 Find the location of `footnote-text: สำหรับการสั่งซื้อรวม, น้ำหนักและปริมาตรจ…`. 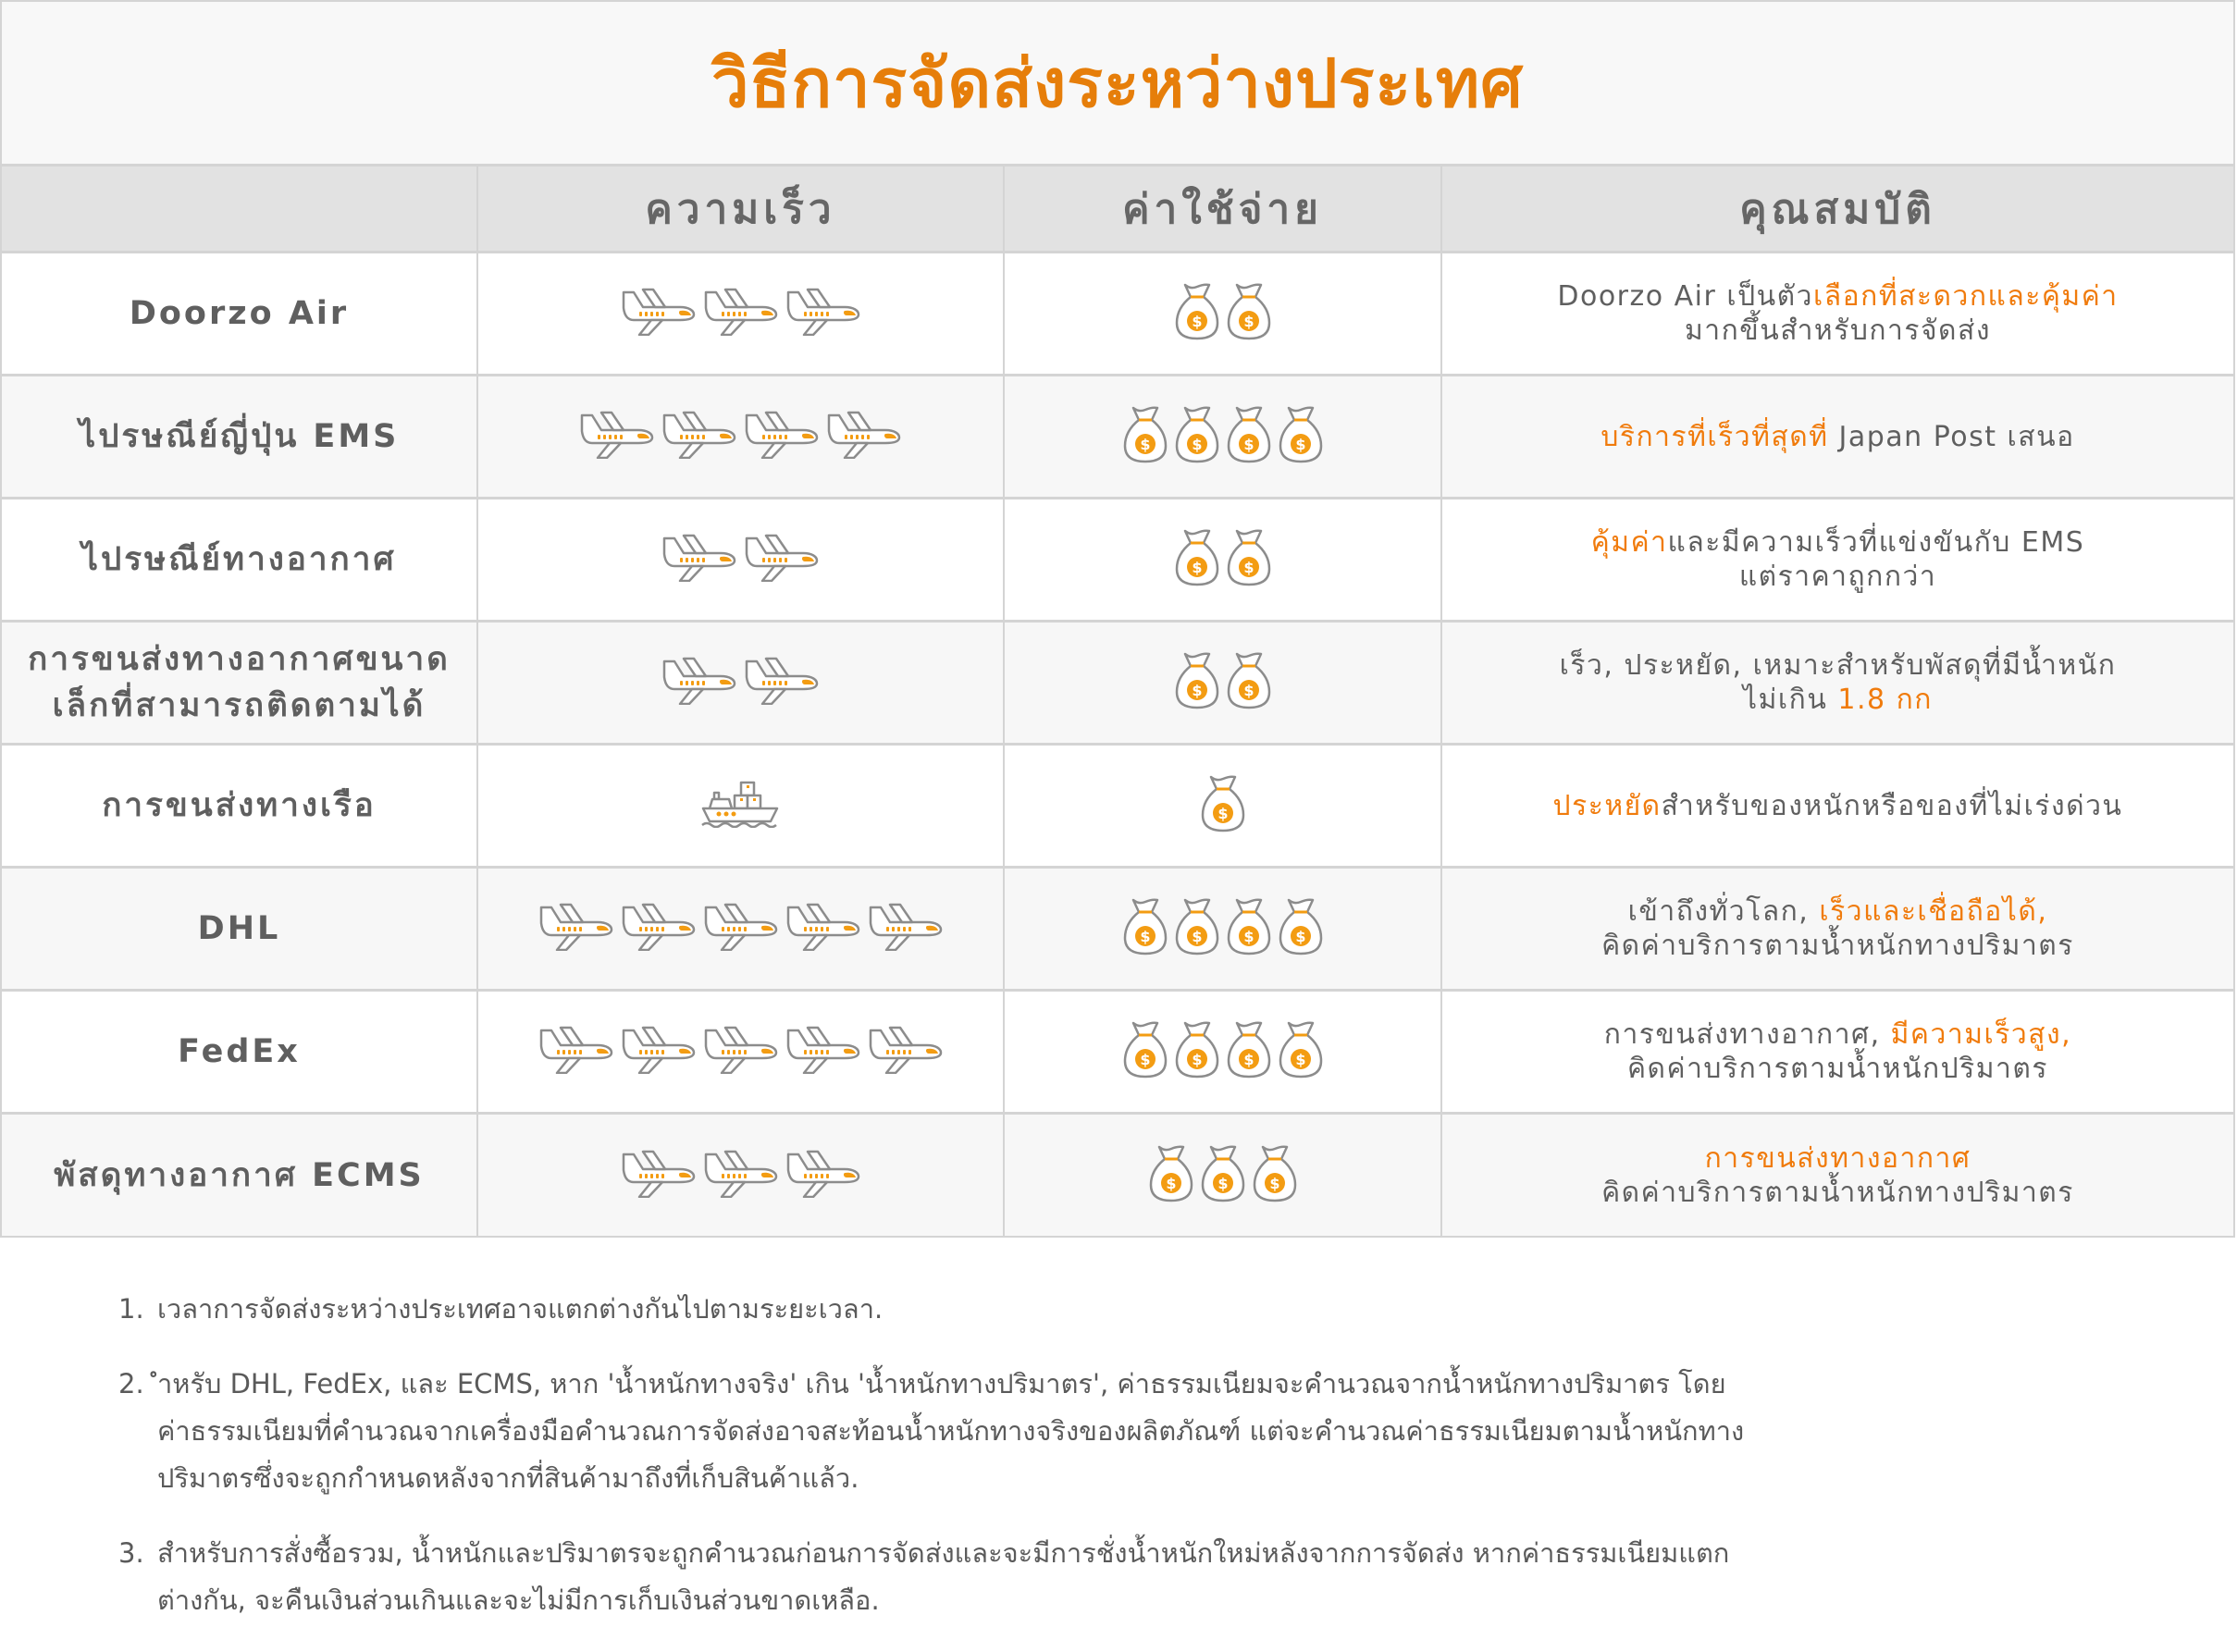

footnote-text: สำหรับการสั่งซื้อรวม, น้ำหนักและปริมาตรจ… is located at coordinates (944, 1576).